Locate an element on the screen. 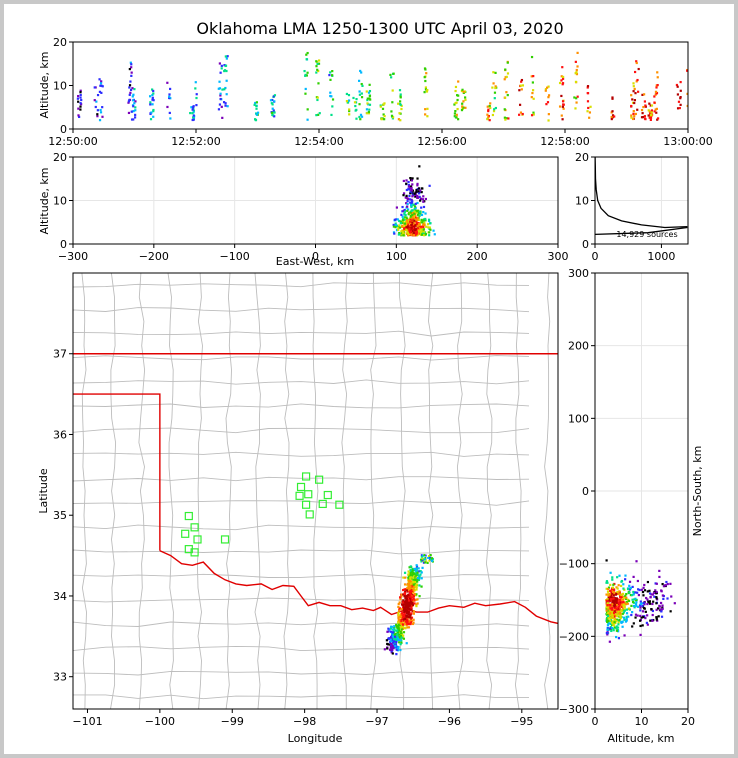  lat-ytick-label: 36 is located at coordinates (60, 434).